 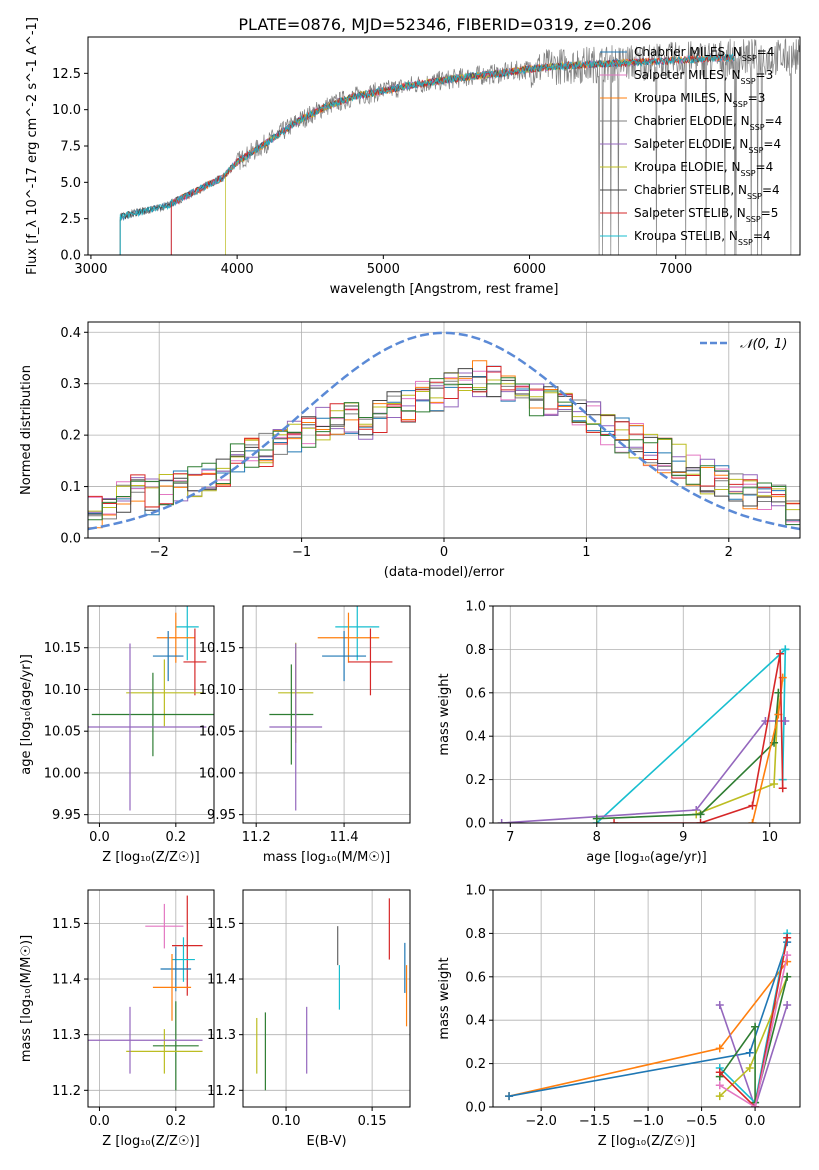 I want to click on x-tick-label: −2.0, so click(x=541, y=1121).